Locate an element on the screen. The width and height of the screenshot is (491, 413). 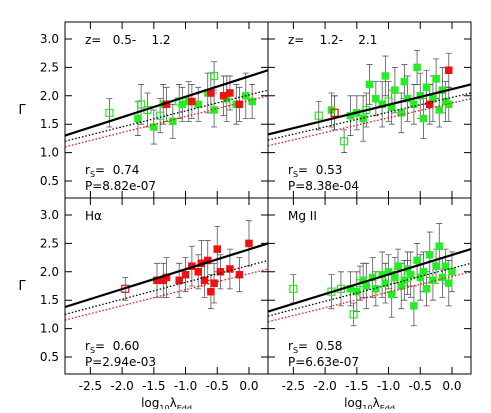
panel-annotation: Mg II is located at coordinates (302, 216).